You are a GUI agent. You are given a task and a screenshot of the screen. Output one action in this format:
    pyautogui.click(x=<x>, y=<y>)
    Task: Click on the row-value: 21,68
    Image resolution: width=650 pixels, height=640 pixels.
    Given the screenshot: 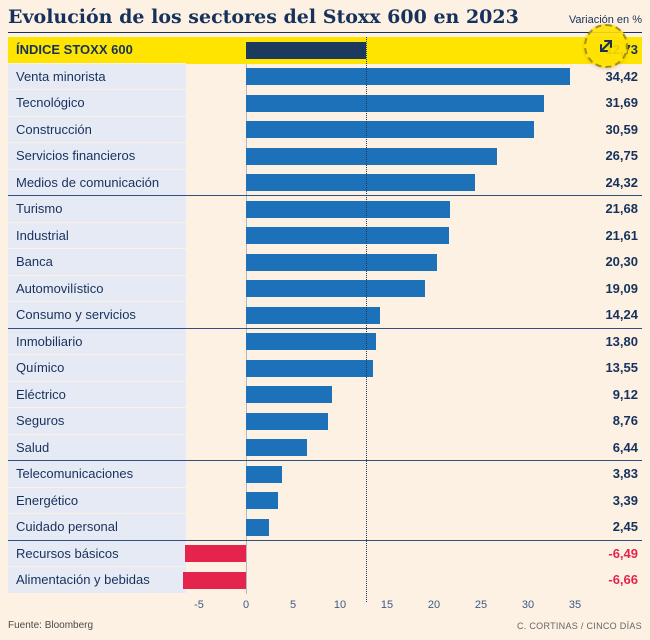 What is the action you would take?
    pyautogui.click(x=621, y=208)
    